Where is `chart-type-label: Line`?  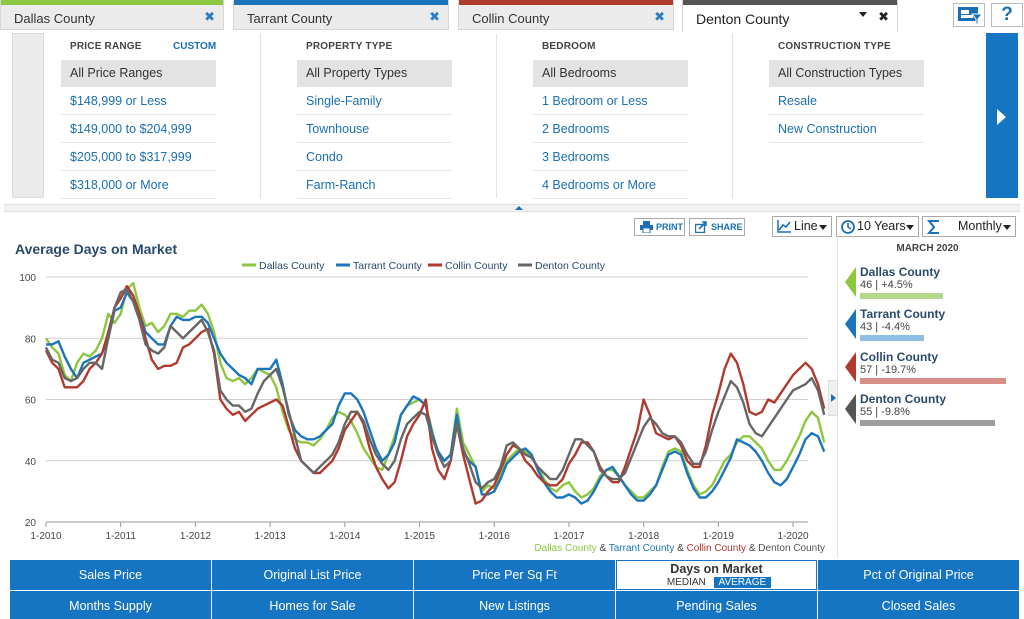
chart-type-label: Line is located at coordinates (806, 226).